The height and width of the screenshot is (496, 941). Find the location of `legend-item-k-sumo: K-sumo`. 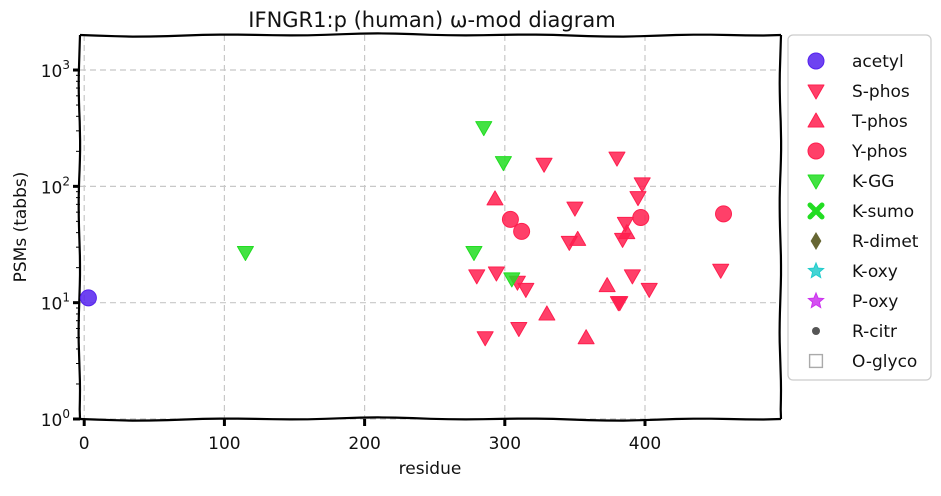

legend-item-k-sumo: K-sumo is located at coordinates (860, 212).